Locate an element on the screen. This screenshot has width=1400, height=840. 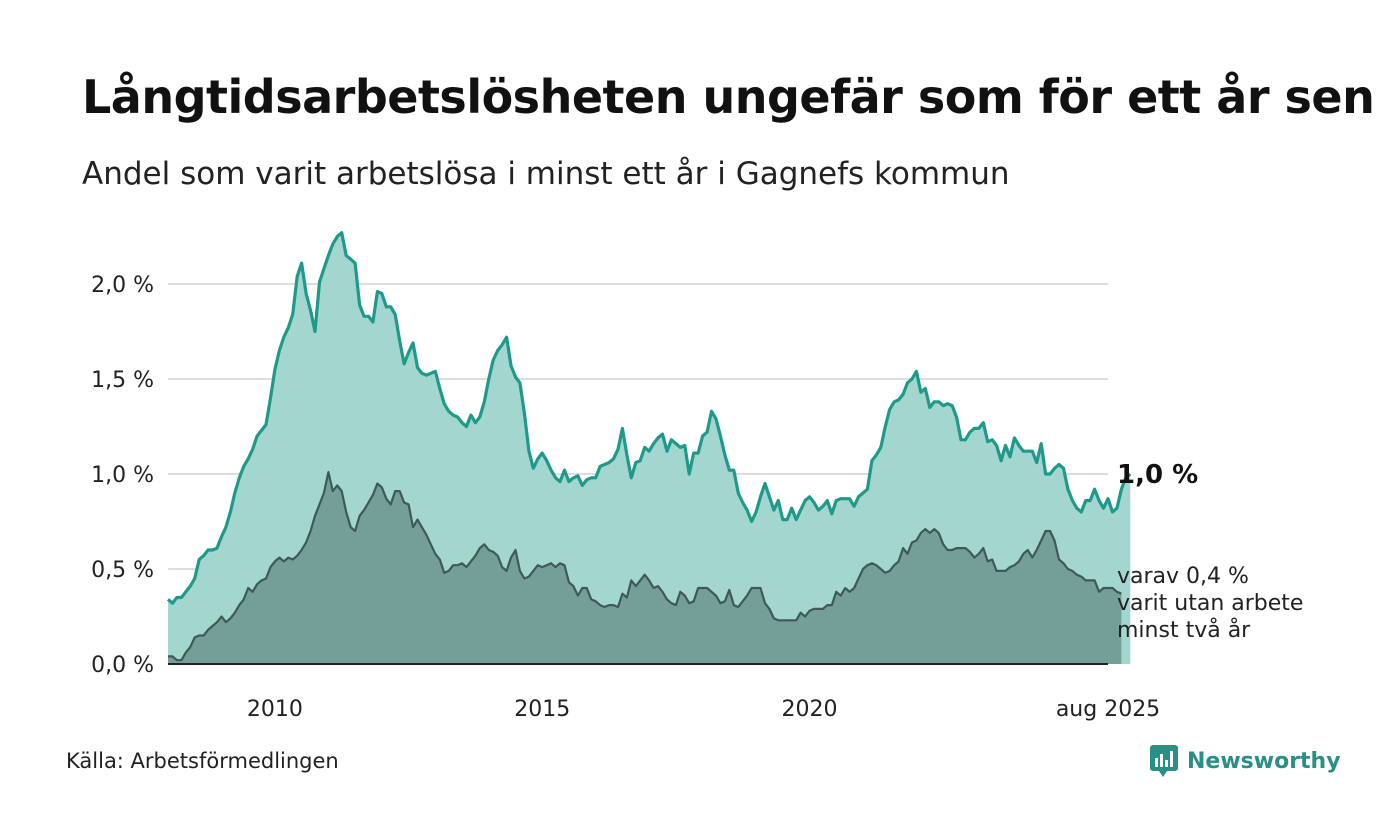
brand-logo: Newsworthy is located at coordinates (1245, 761).